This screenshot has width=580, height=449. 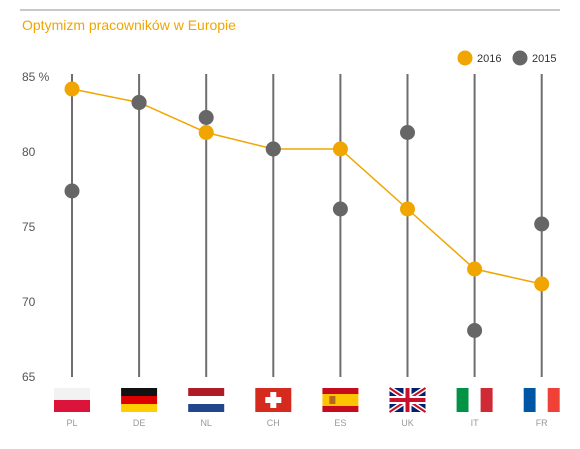 What do you see at coordinates (139, 423) in the screenshot?
I see `category-label: DE` at bounding box center [139, 423].